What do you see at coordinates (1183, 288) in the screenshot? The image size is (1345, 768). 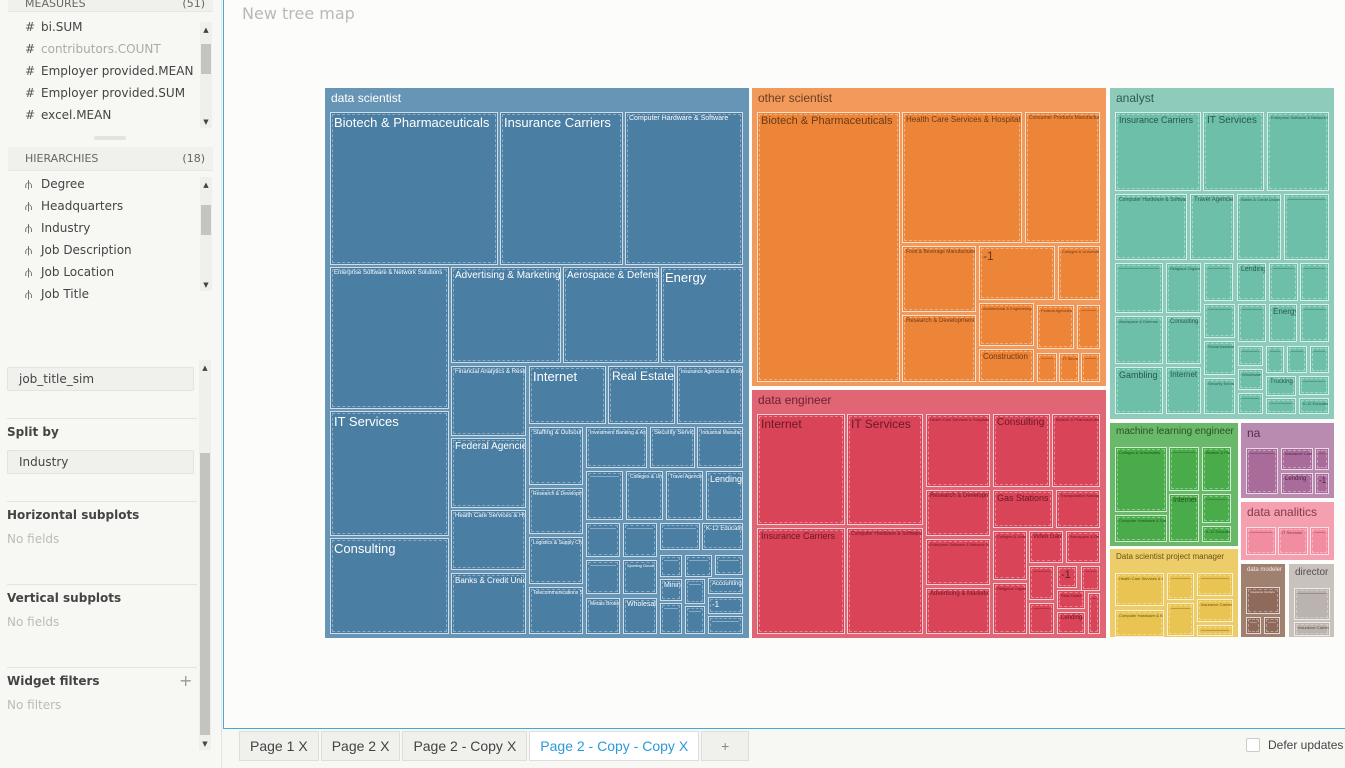 I see `treemap-cell: Religious Organizations` at bounding box center [1183, 288].